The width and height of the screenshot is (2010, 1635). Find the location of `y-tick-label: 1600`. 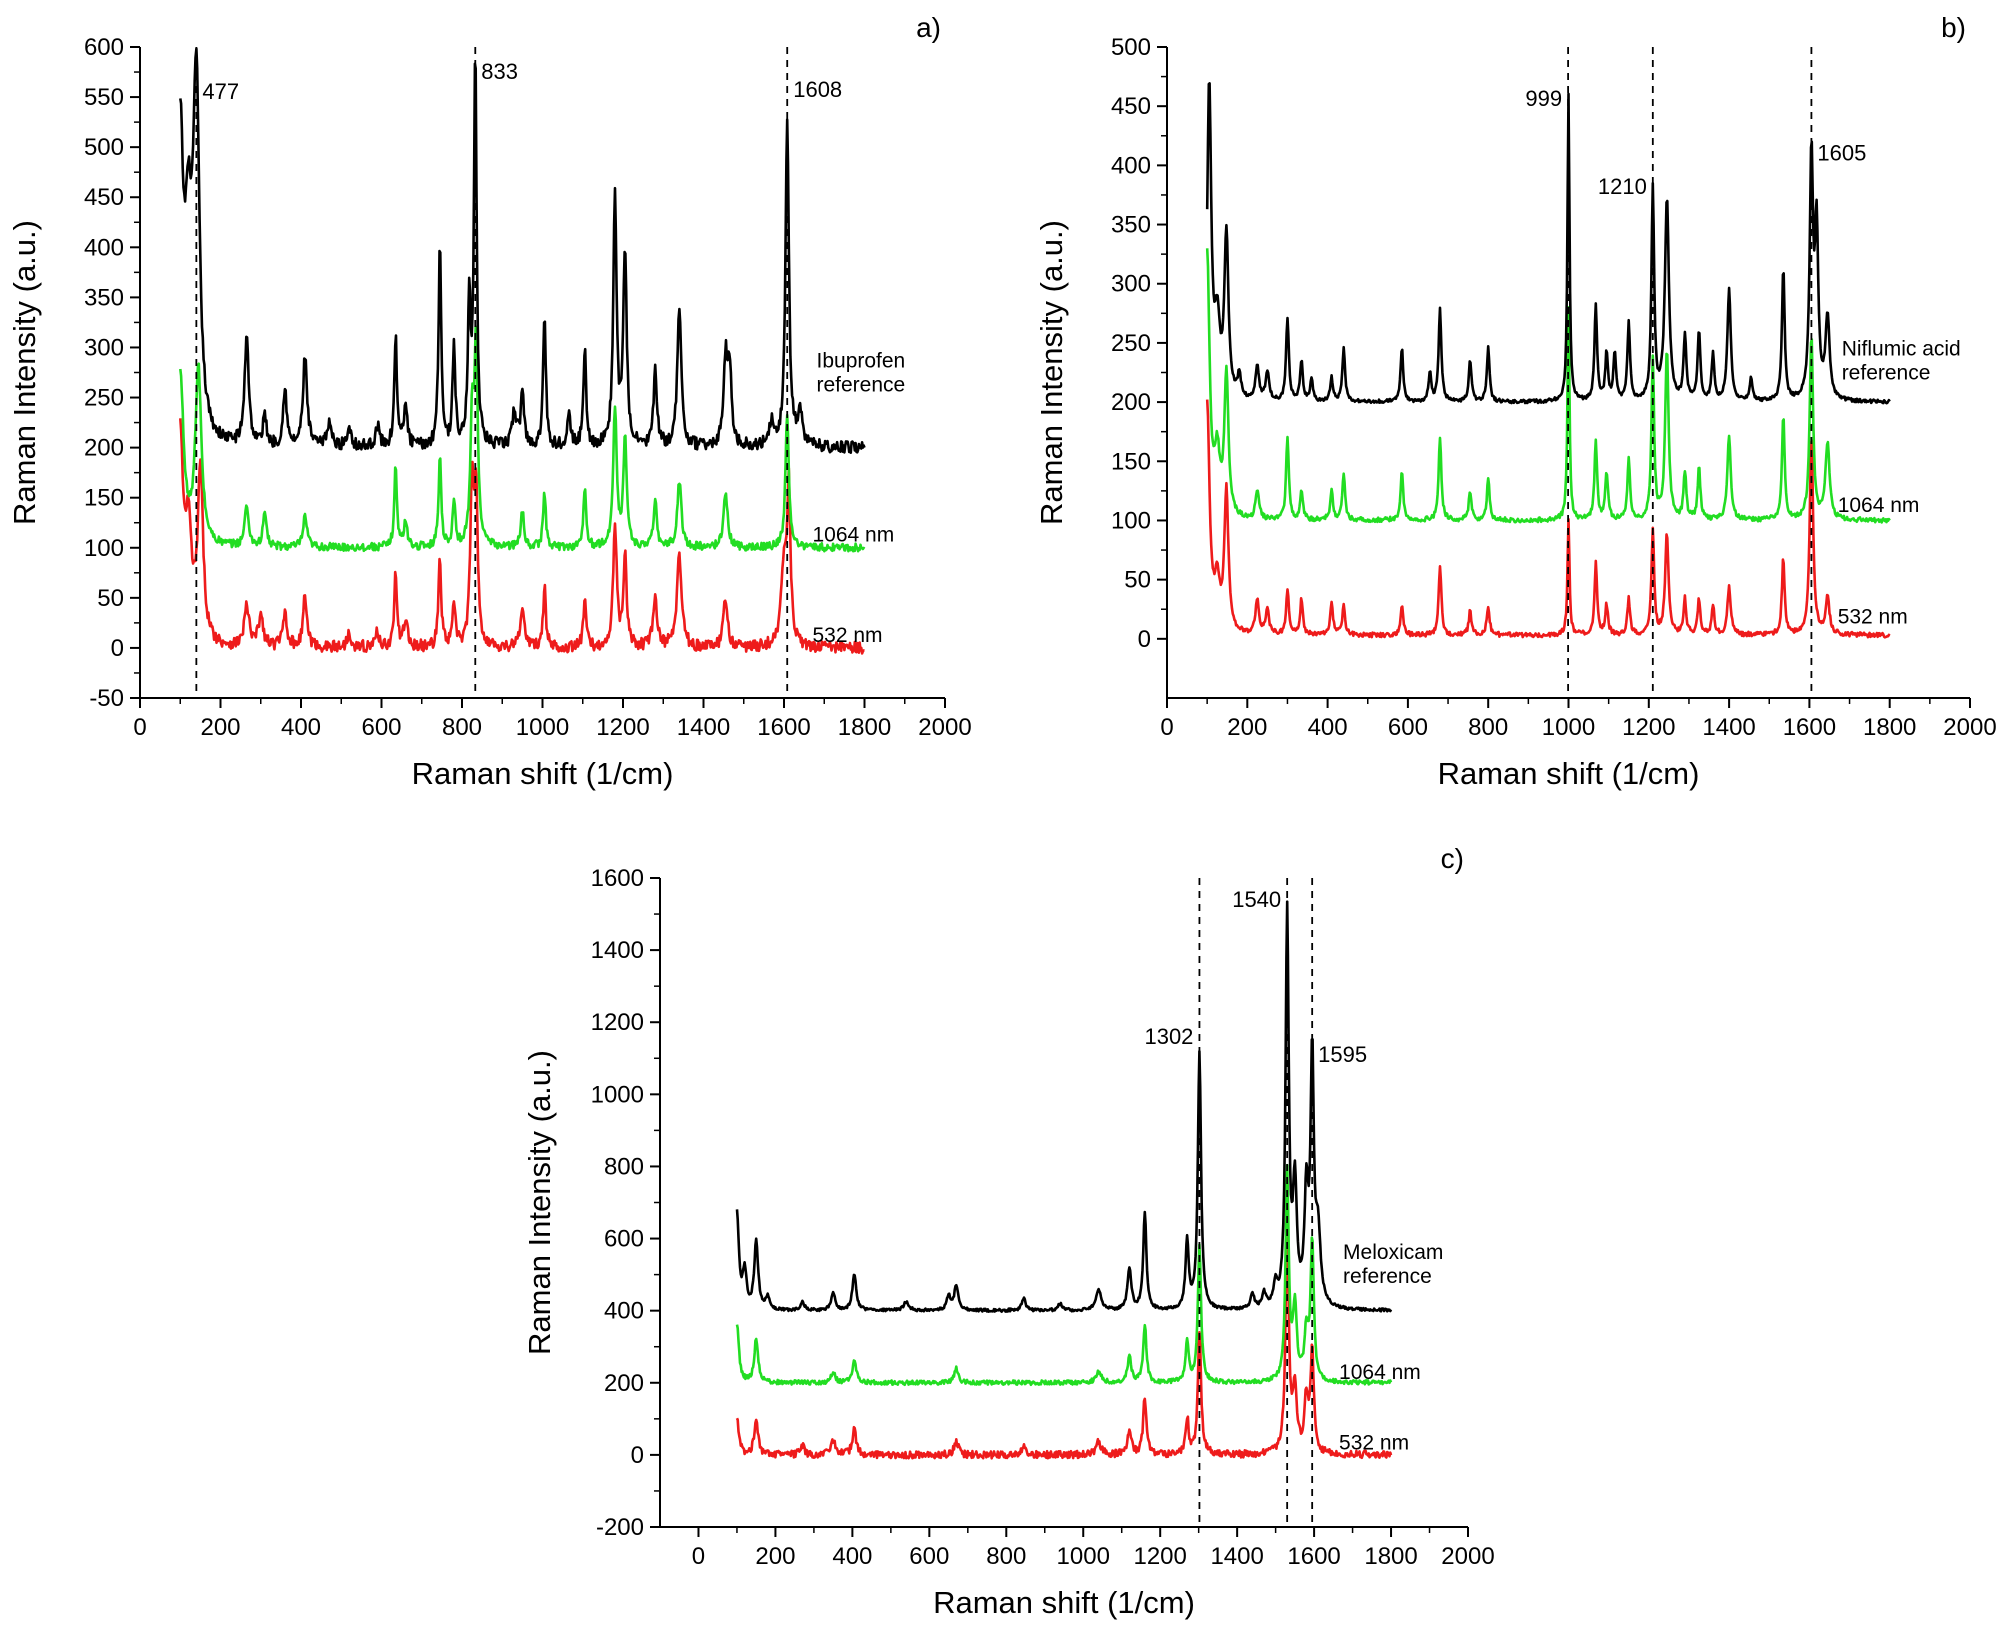

y-tick-label: 1600 is located at coordinates (617, 878).